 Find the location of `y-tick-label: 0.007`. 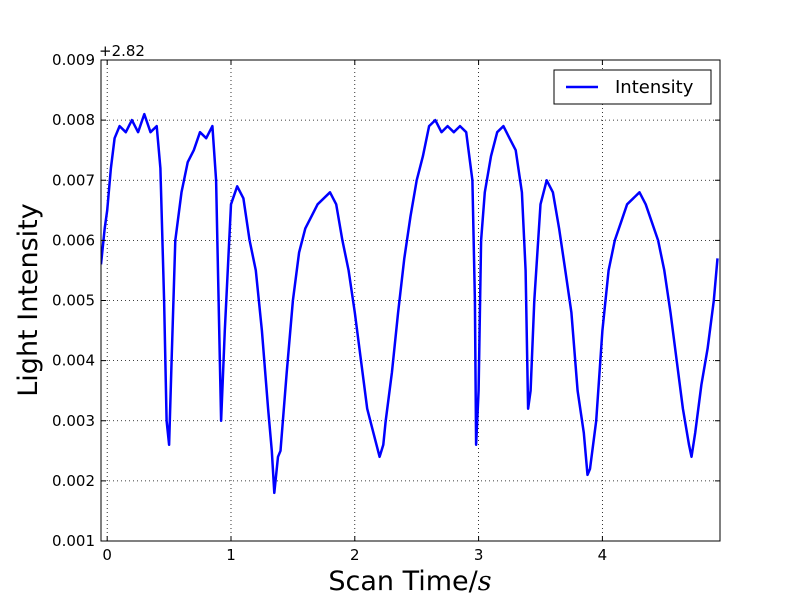

y-tick-label: 0.007 is located at coordinates (73, 180).